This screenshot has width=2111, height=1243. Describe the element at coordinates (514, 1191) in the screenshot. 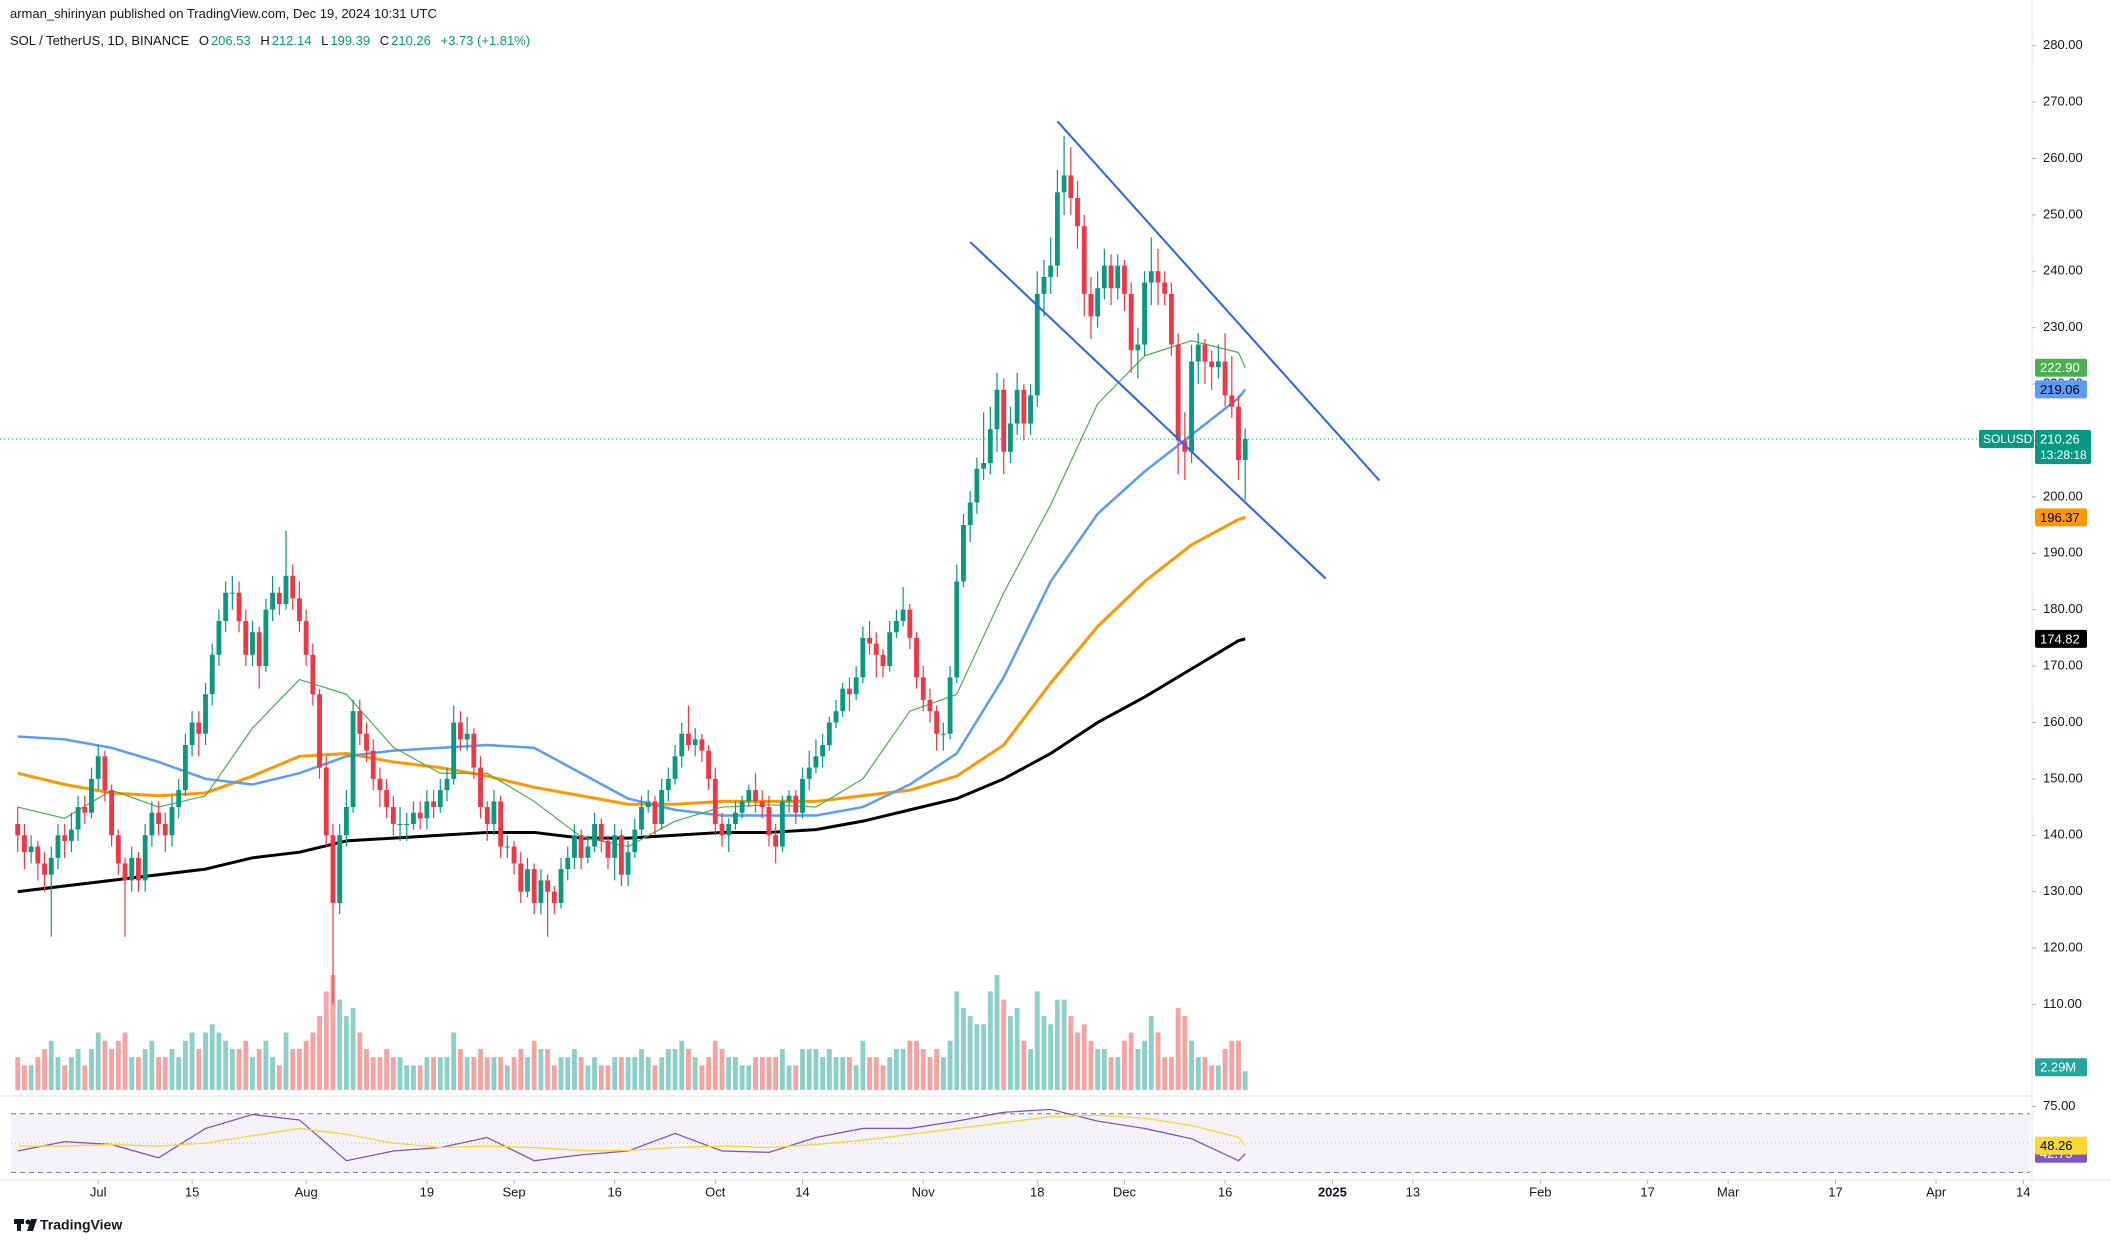

I see `x-tick-label: Sep` at that location.